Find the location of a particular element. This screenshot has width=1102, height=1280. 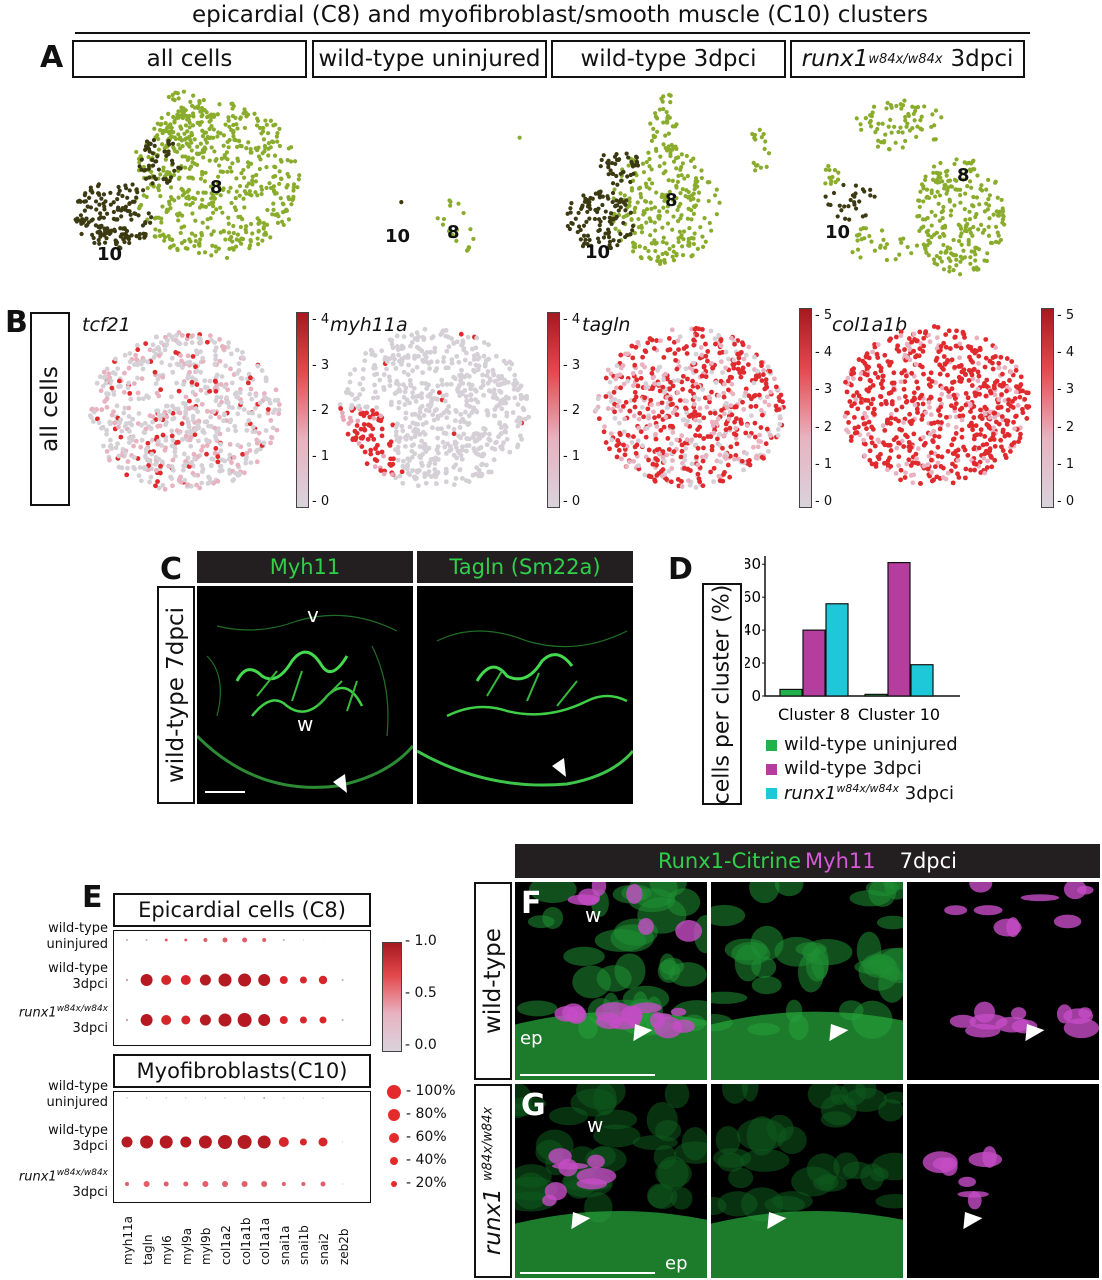

y-tick-label: 20 is located at coordinates (753, 663).